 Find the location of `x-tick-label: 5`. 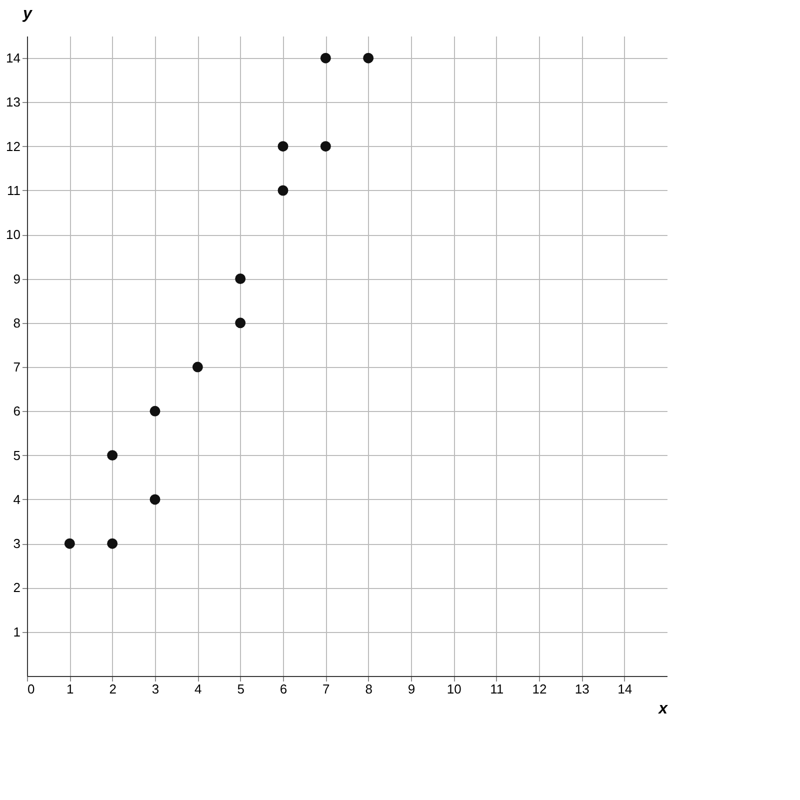

x-tick-label: 5 is located at coordinates (240, 689).